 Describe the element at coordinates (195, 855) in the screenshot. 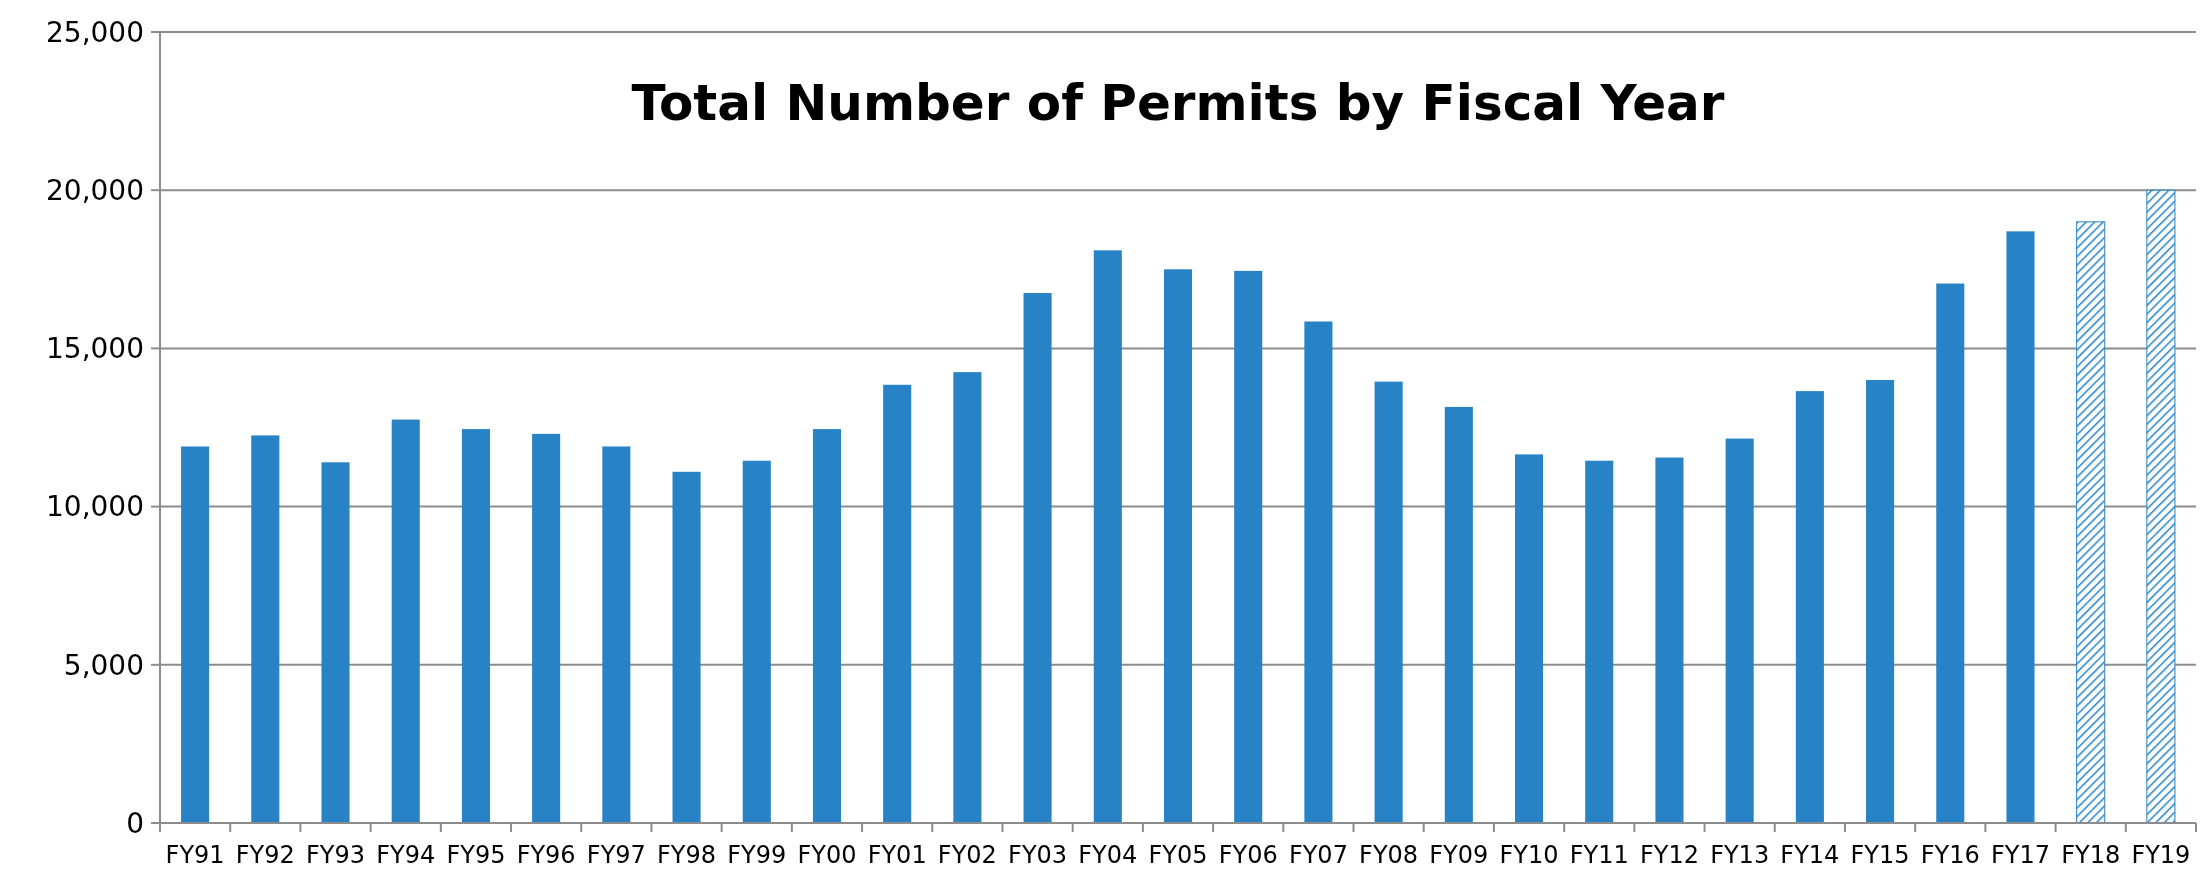

I see `x-tick-label: FY91` at that location.